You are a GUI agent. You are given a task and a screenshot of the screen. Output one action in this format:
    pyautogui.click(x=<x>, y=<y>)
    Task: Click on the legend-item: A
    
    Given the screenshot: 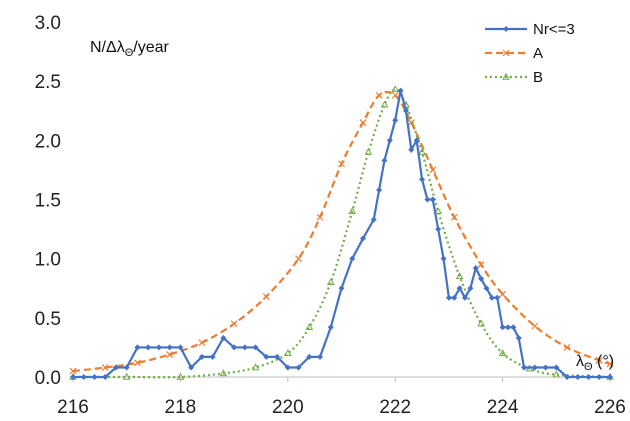 What is the action you would take?
    pyautogui.click(x=514, y=53)
    